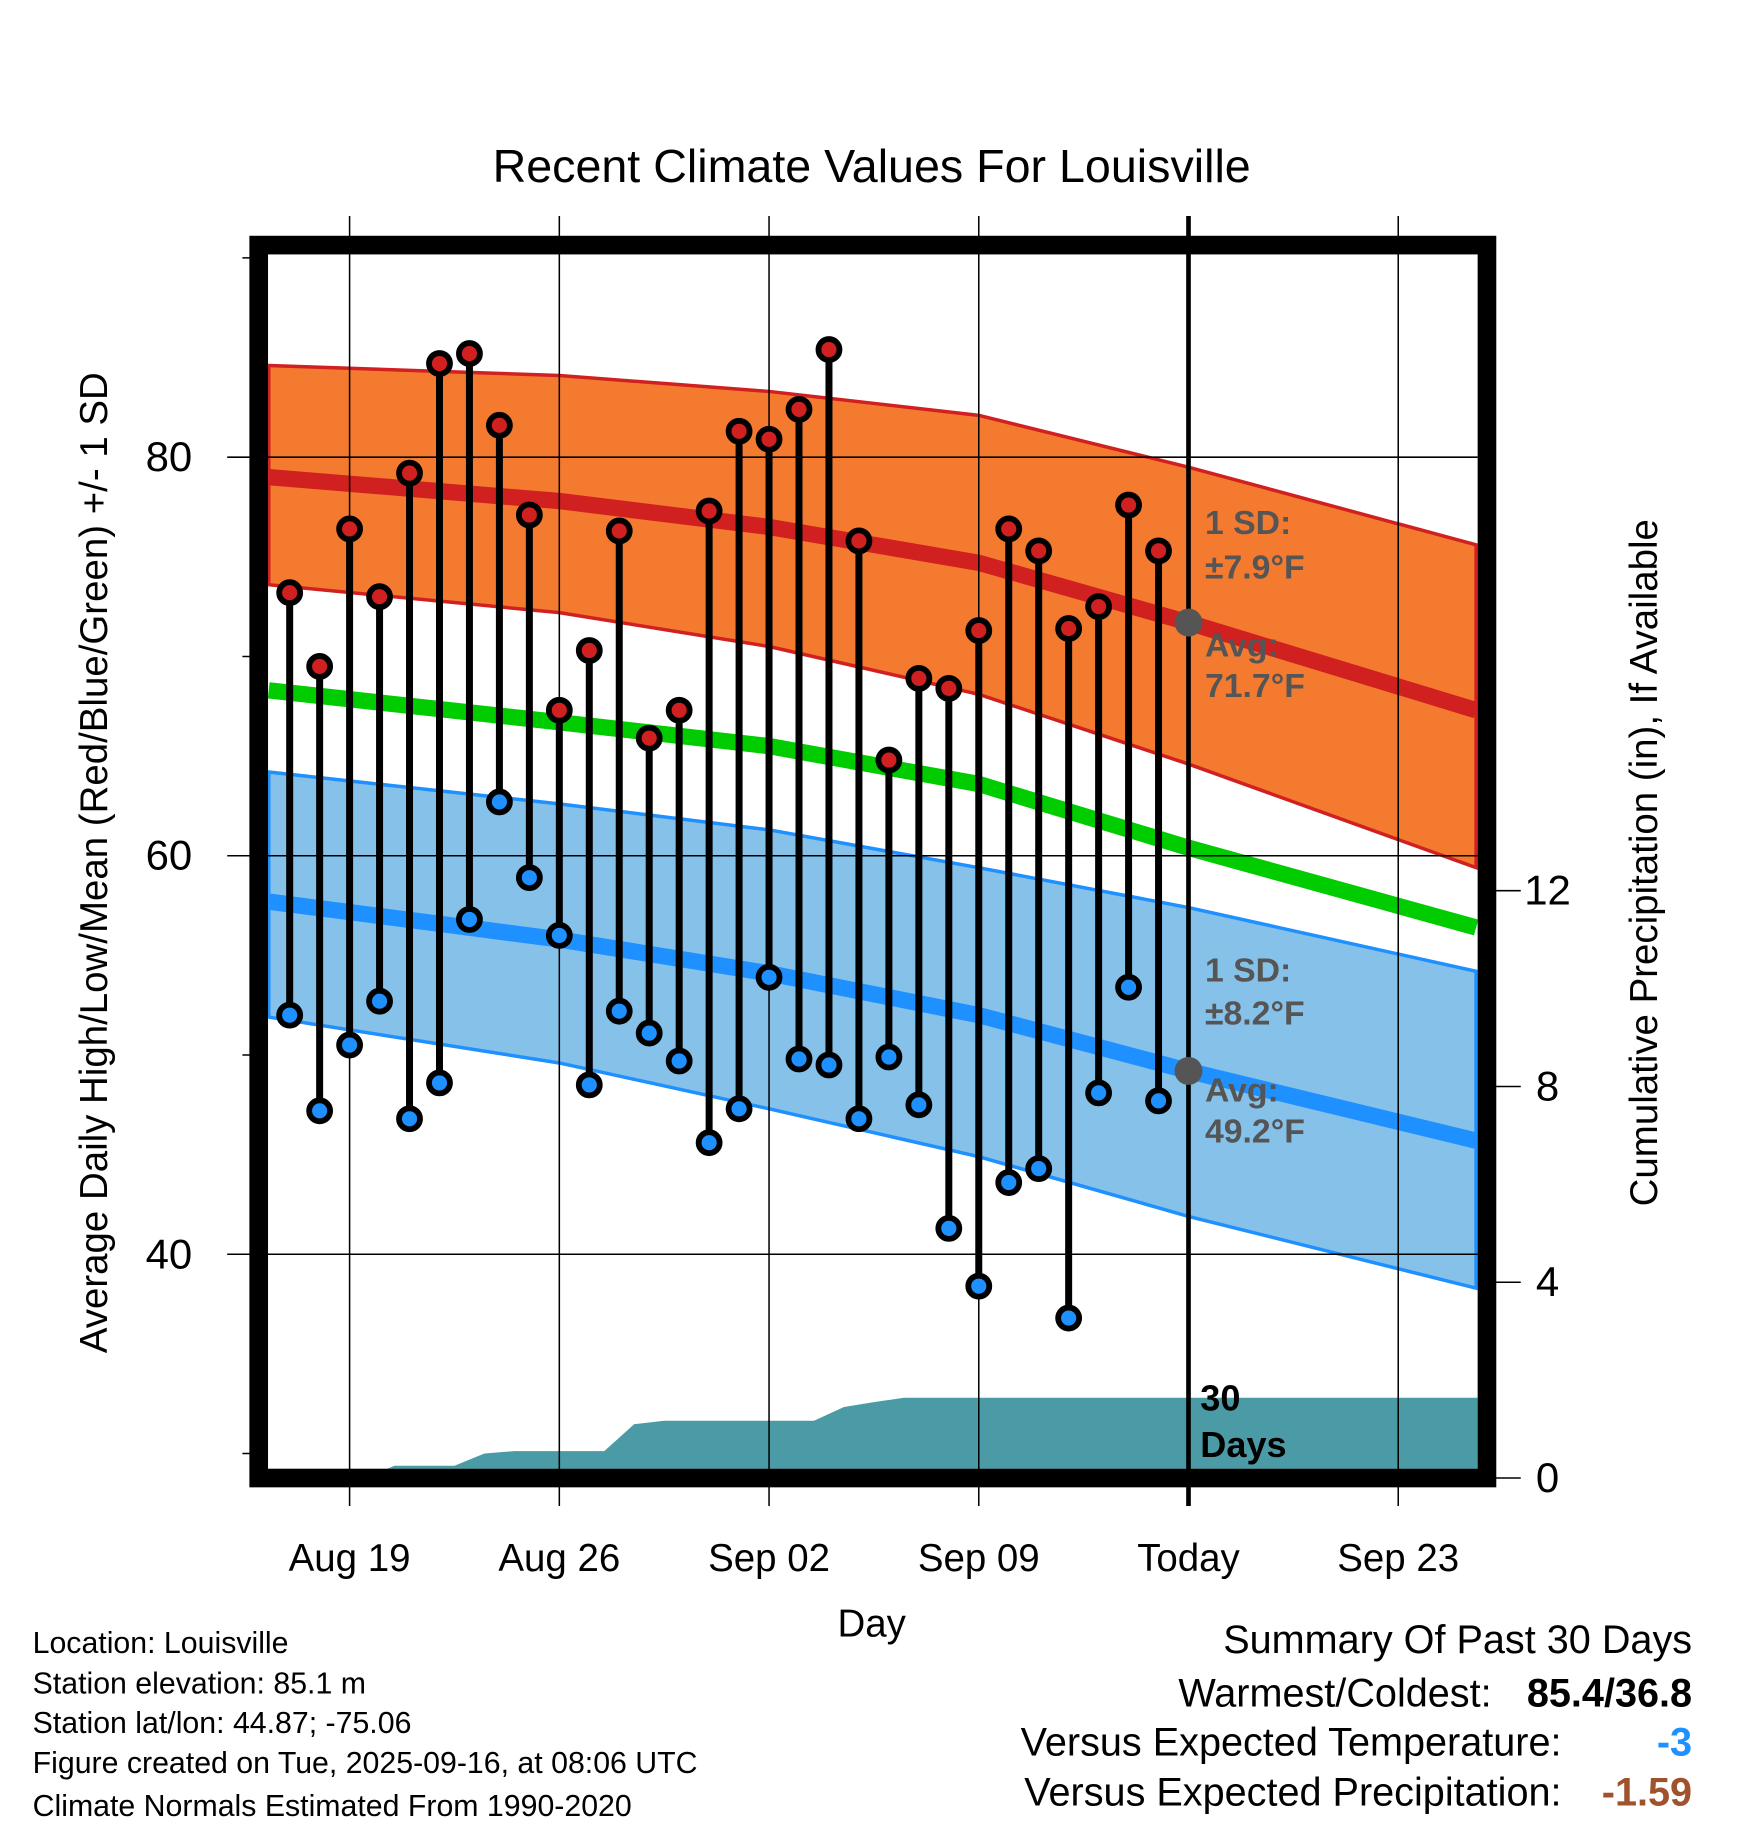 This screenshot has height=1828, width=1748. Describe the element at coordinates (1547, 1085) in the screenshot. I see `y2-tick-label: 8` at that location.